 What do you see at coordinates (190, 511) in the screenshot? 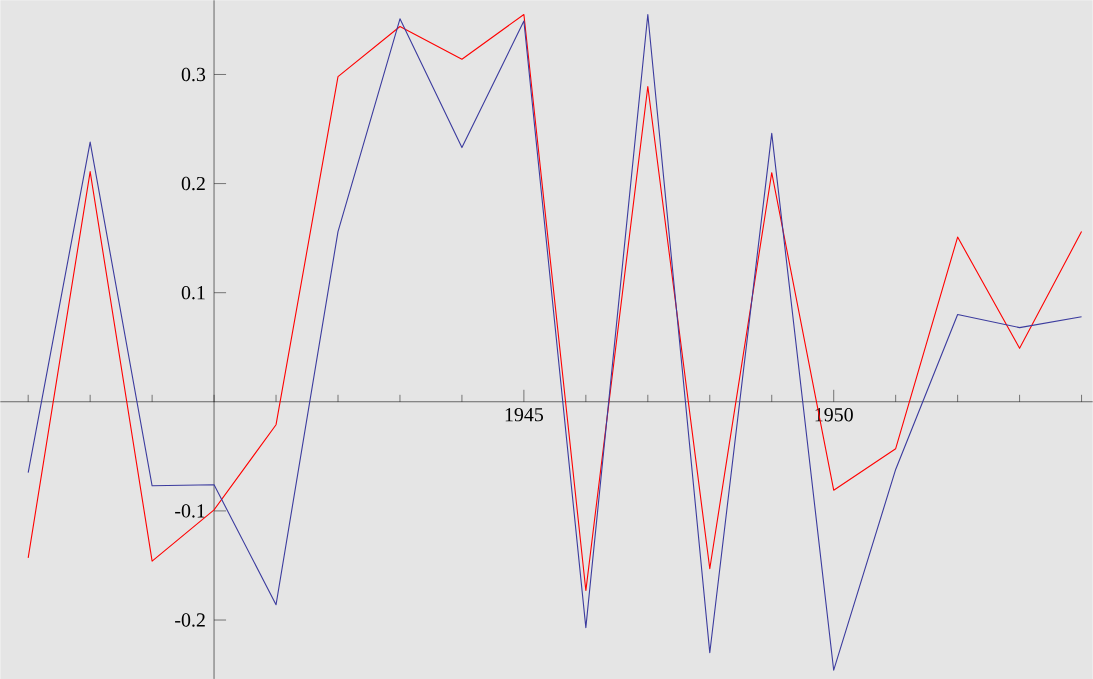
I see `y-tick-label: -0.1` at bounding box center [190, 511].